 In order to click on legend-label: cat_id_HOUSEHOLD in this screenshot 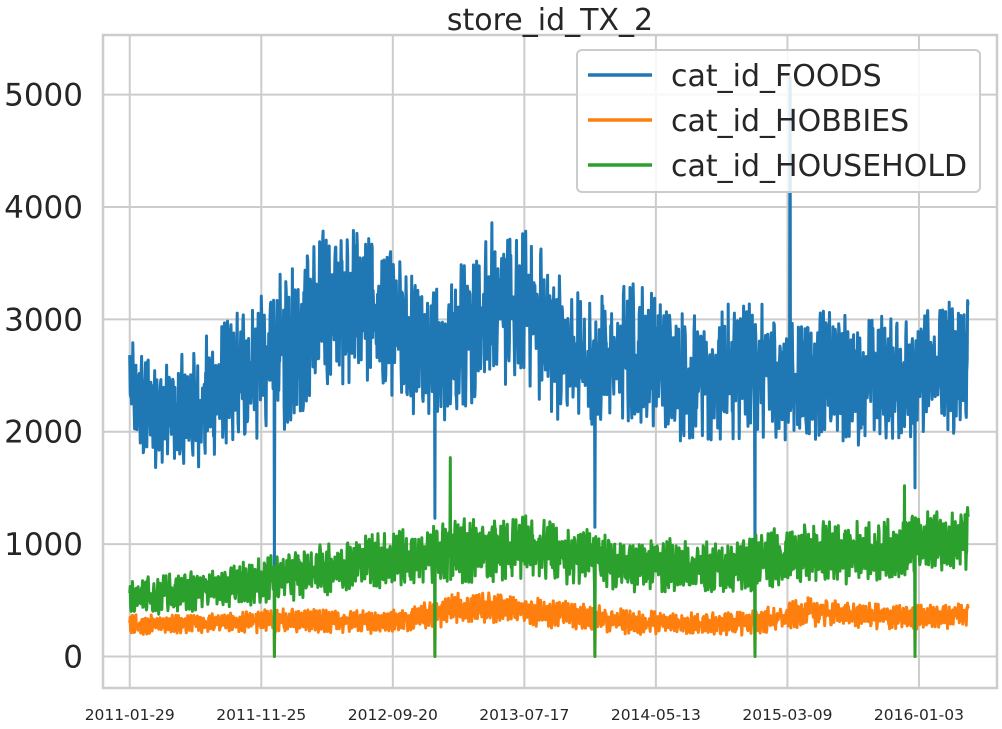, I will do `click(819, 166)`.